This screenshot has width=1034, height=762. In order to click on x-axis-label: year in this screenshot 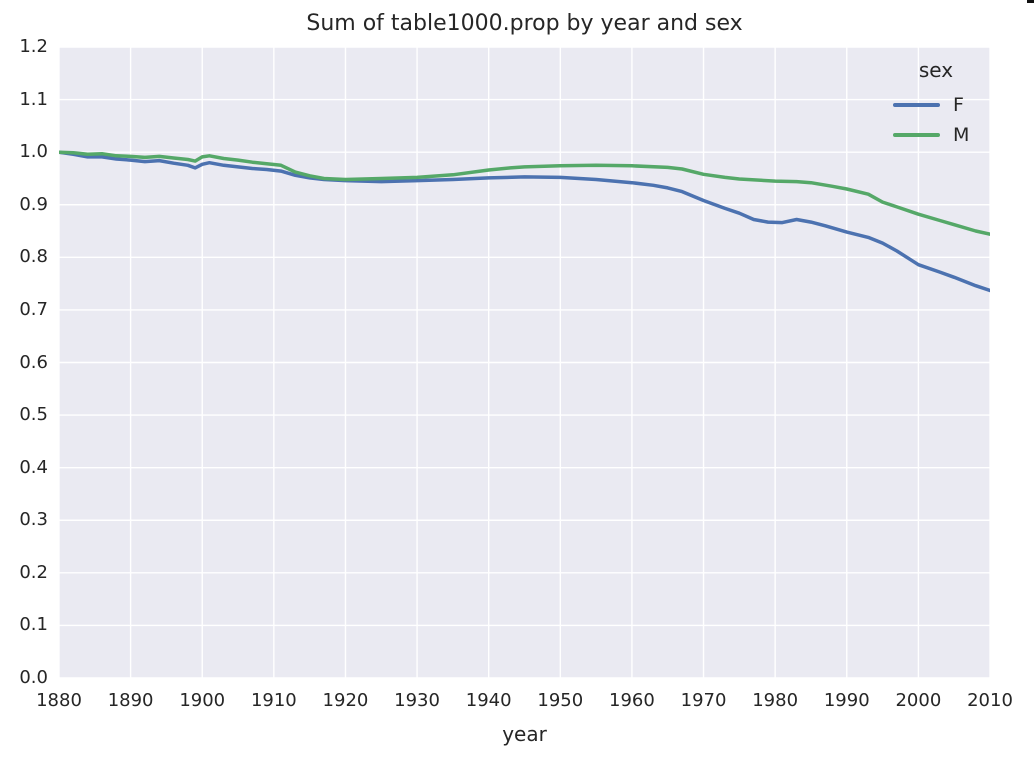, I will do `click(524, 734)`.